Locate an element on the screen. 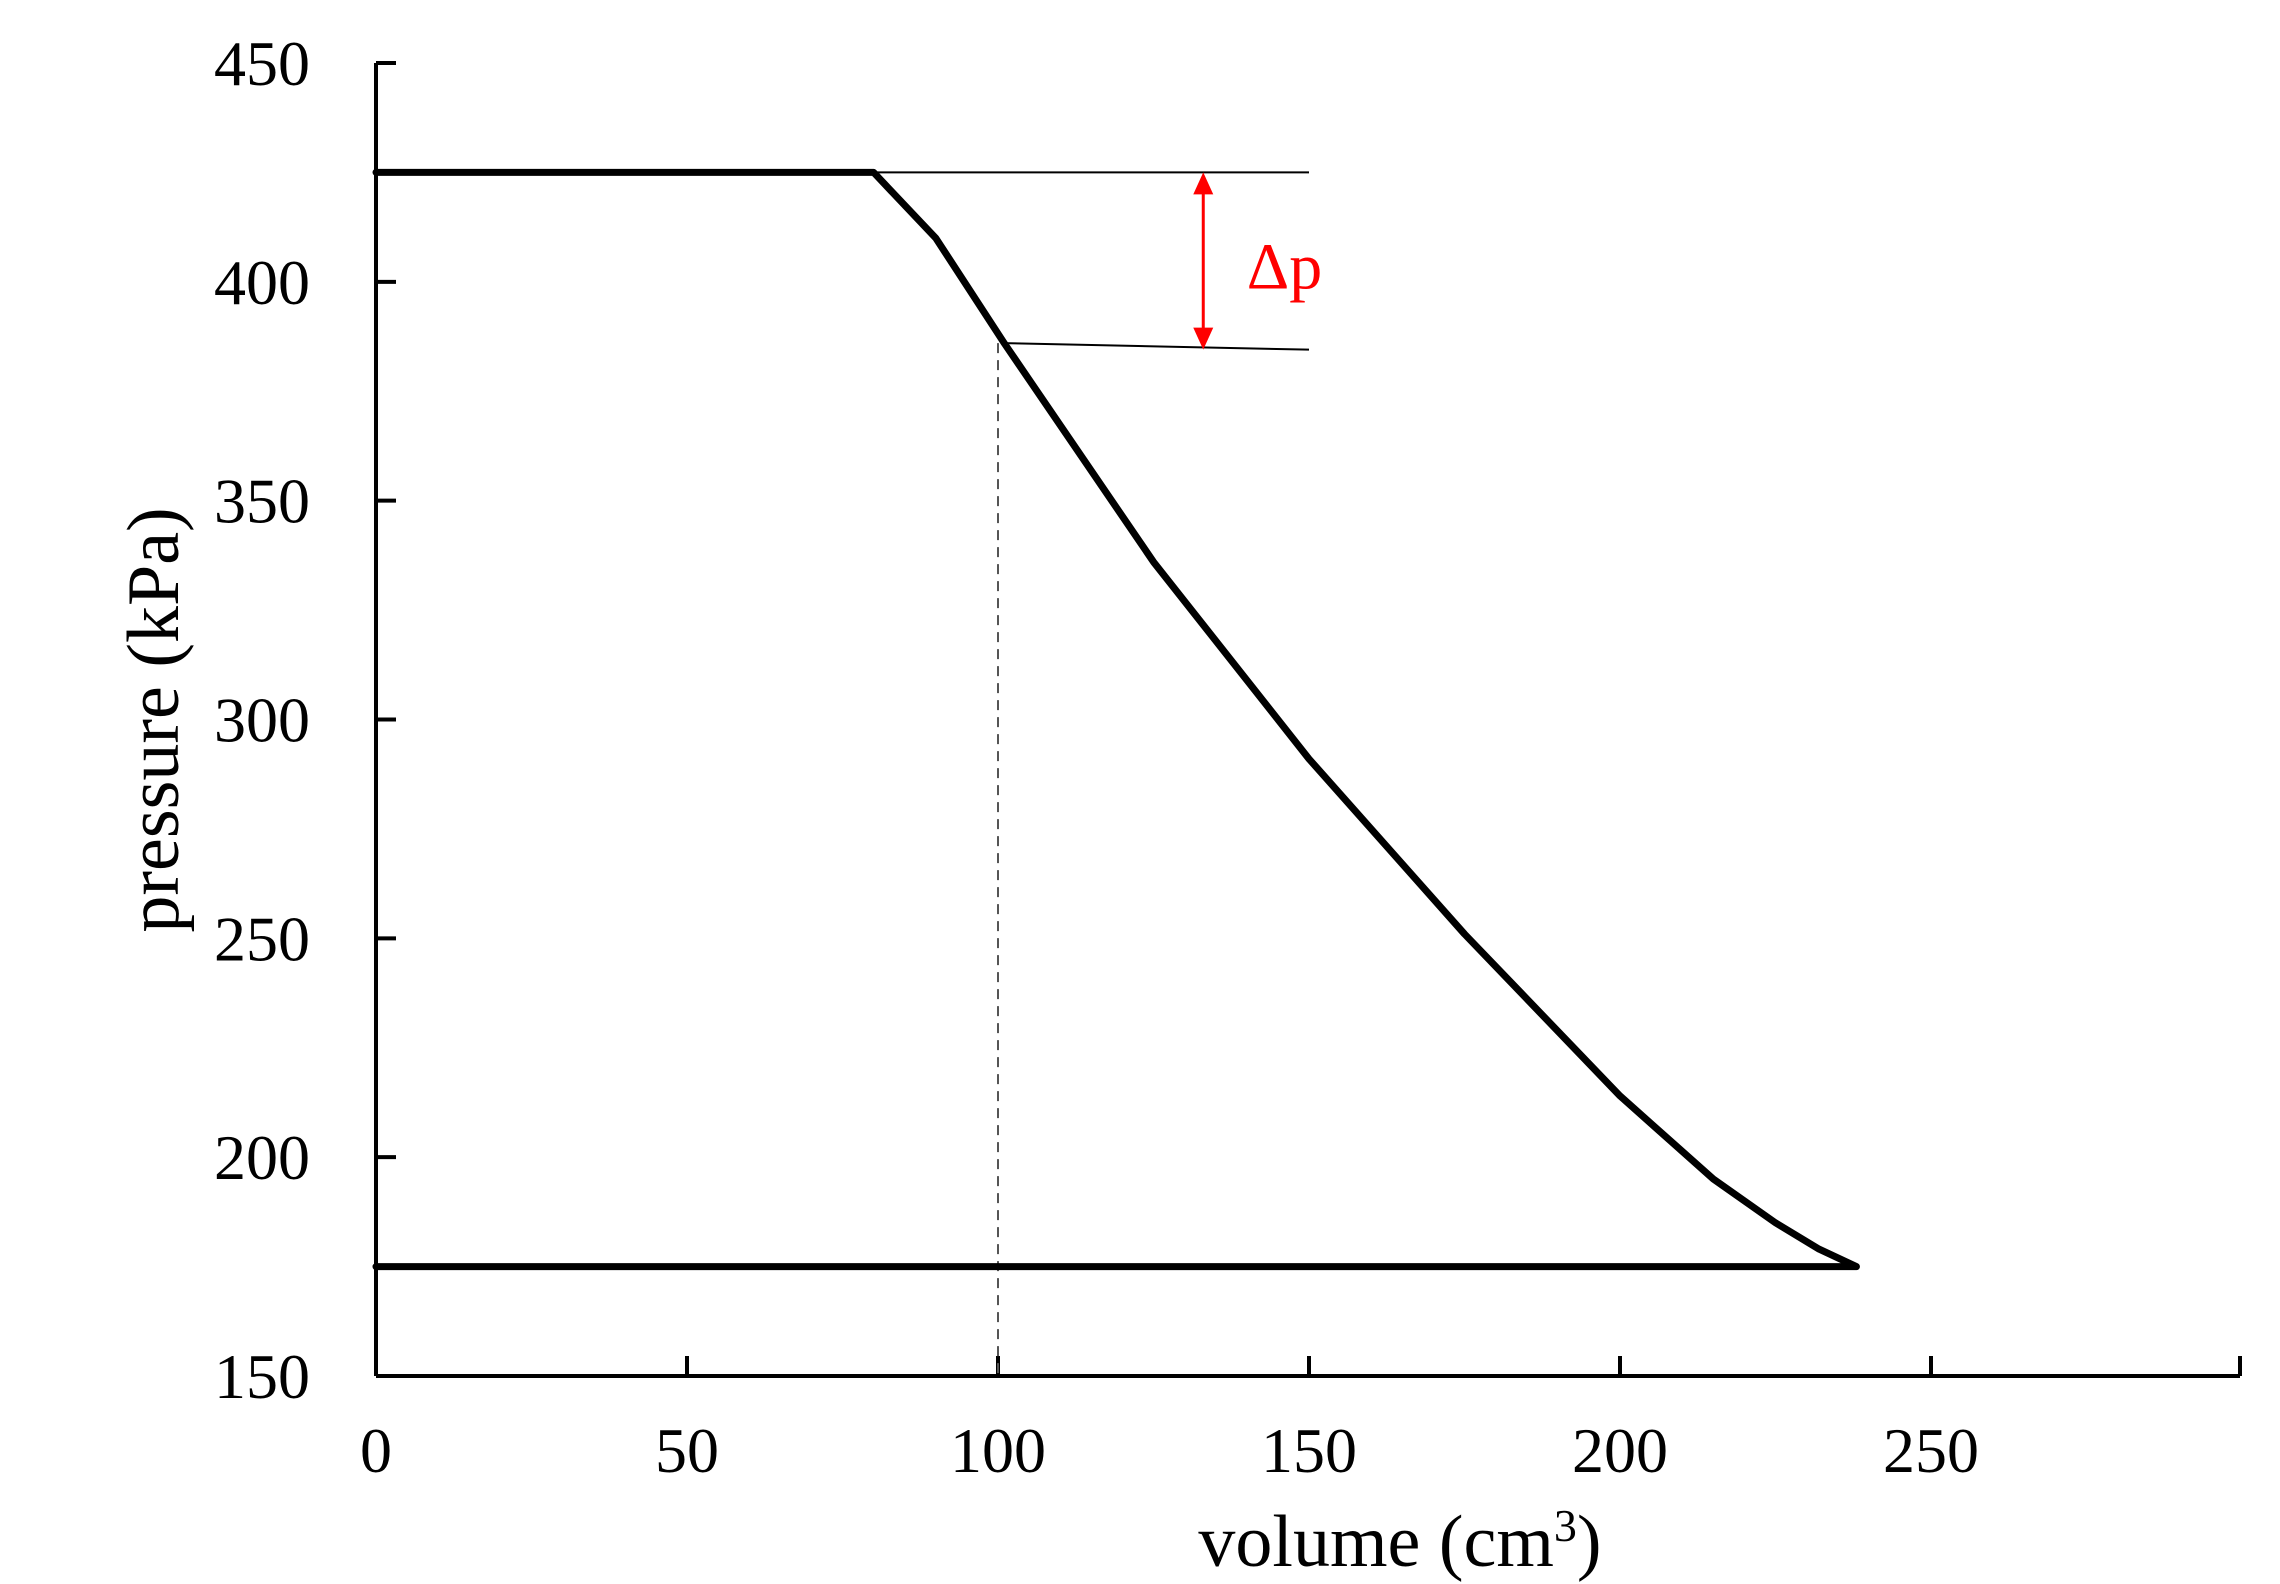 Image resolution: width=2280 pixels, height=1584 pixels. x-tick-label: 100 is located at coordinates (998, 1450).